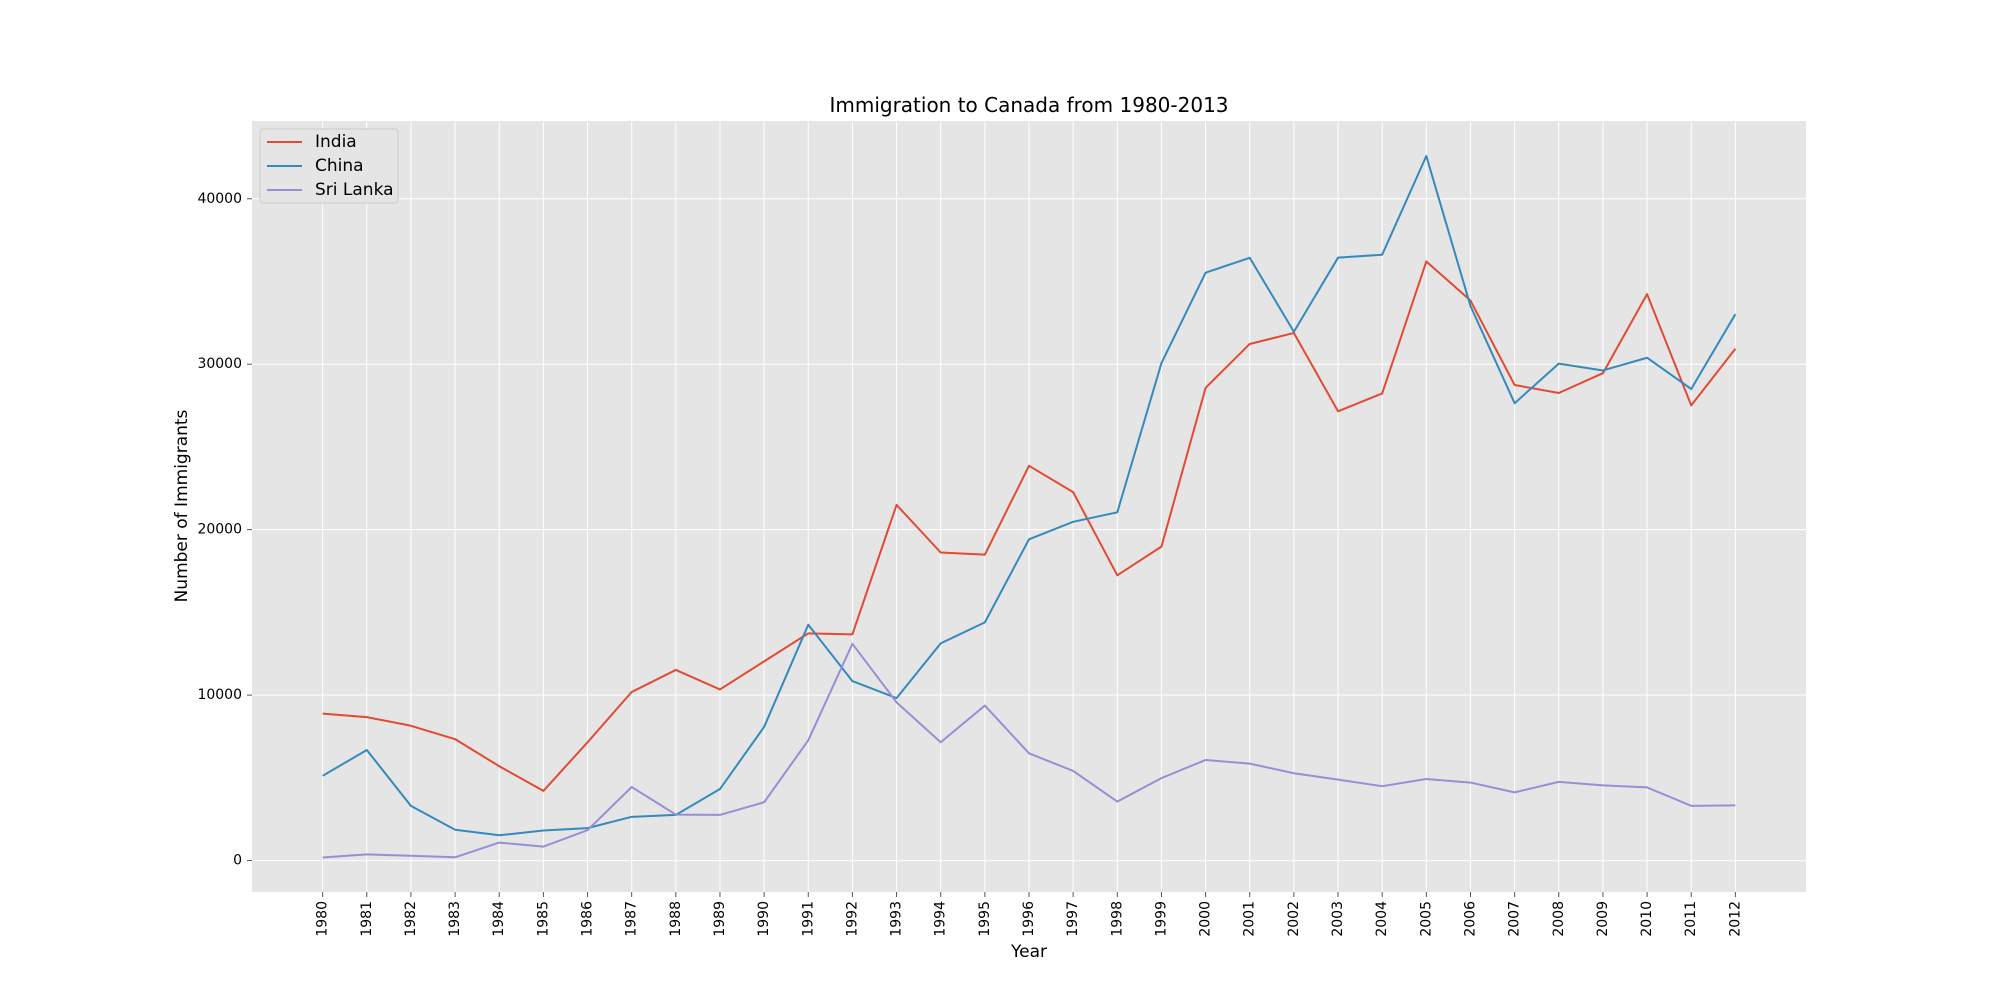 Image resolution: width=2000 pixels, height=1005 pixels. Describe the element at coordinates (1294, 919) in the screenshot. I see `x-tick-label: 2002` at that location.